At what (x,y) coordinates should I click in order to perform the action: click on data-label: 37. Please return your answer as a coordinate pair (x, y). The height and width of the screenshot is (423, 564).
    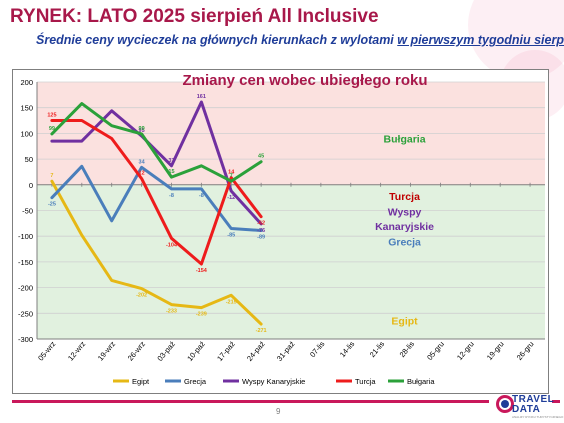
    Looking at the image, I should click on (171, 161).